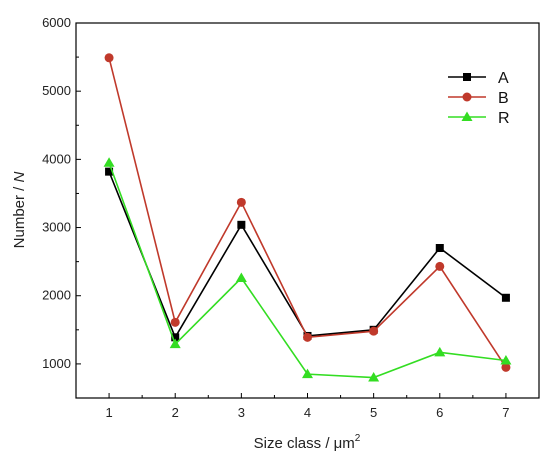 The height and width of the screenshot is (466, 550). Describe the element at coordinates (373, 412) in the screenshot. I see `x-tick-label: 5` at that location.